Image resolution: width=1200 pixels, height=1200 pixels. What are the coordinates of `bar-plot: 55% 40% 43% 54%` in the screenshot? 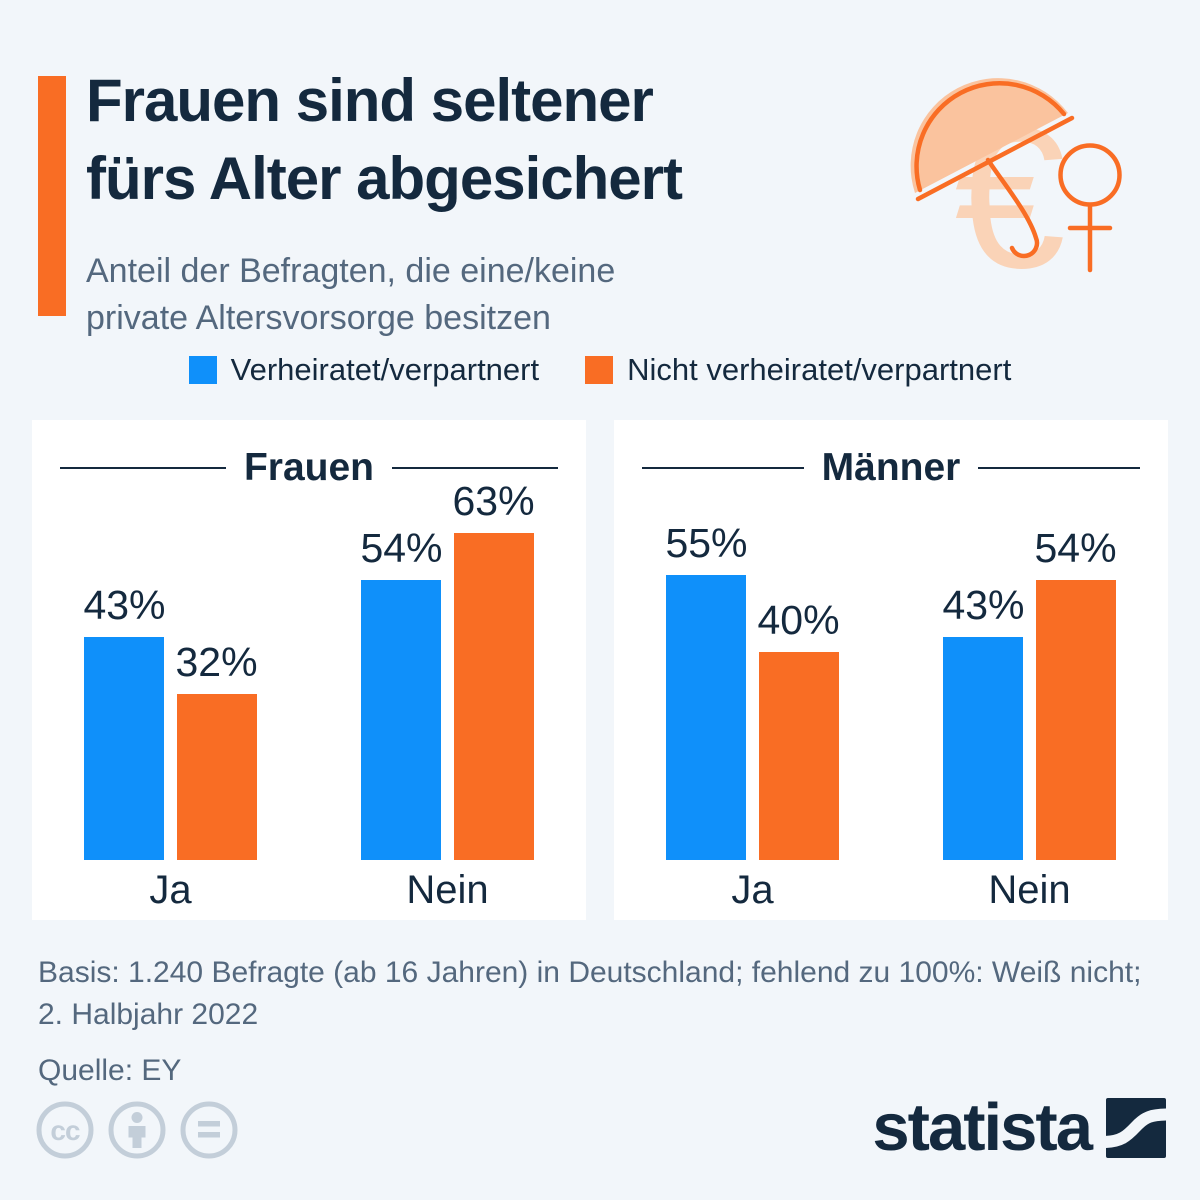 It's located at (891, 675).